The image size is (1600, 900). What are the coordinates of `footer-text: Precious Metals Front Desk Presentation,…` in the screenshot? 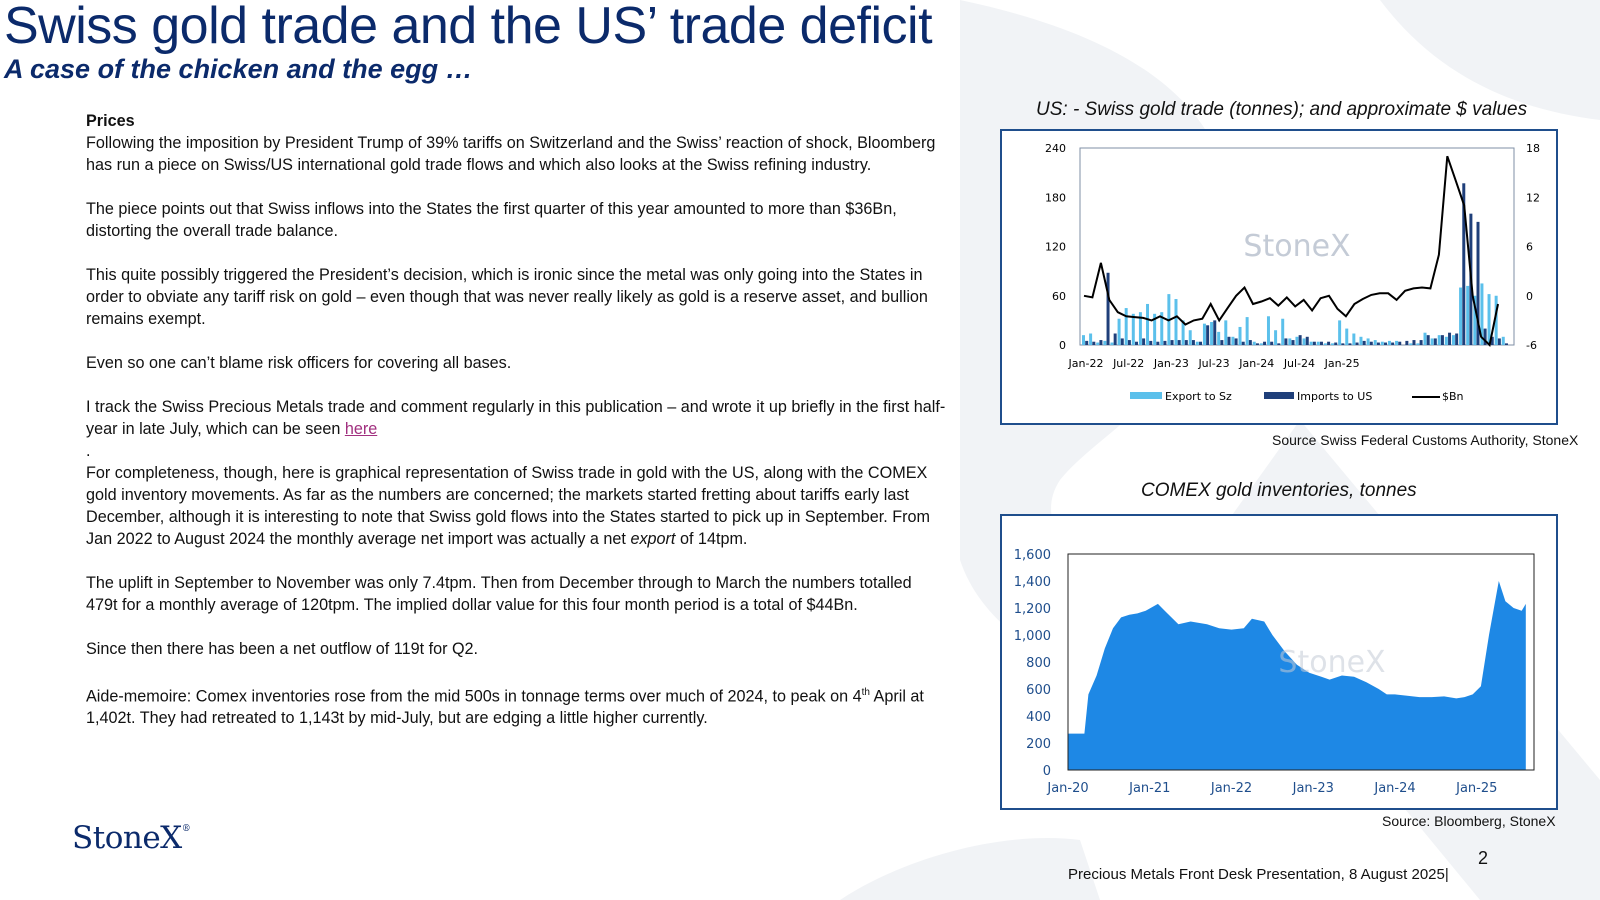 It's located at (1258, 874).